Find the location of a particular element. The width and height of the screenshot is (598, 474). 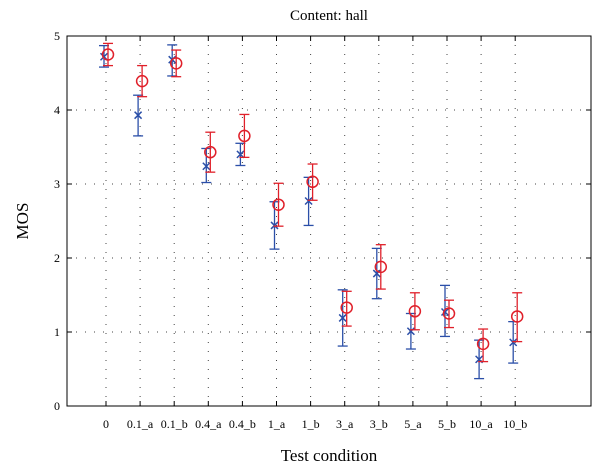

x-tick-label: 3_a is located at coordinates (345, 424).